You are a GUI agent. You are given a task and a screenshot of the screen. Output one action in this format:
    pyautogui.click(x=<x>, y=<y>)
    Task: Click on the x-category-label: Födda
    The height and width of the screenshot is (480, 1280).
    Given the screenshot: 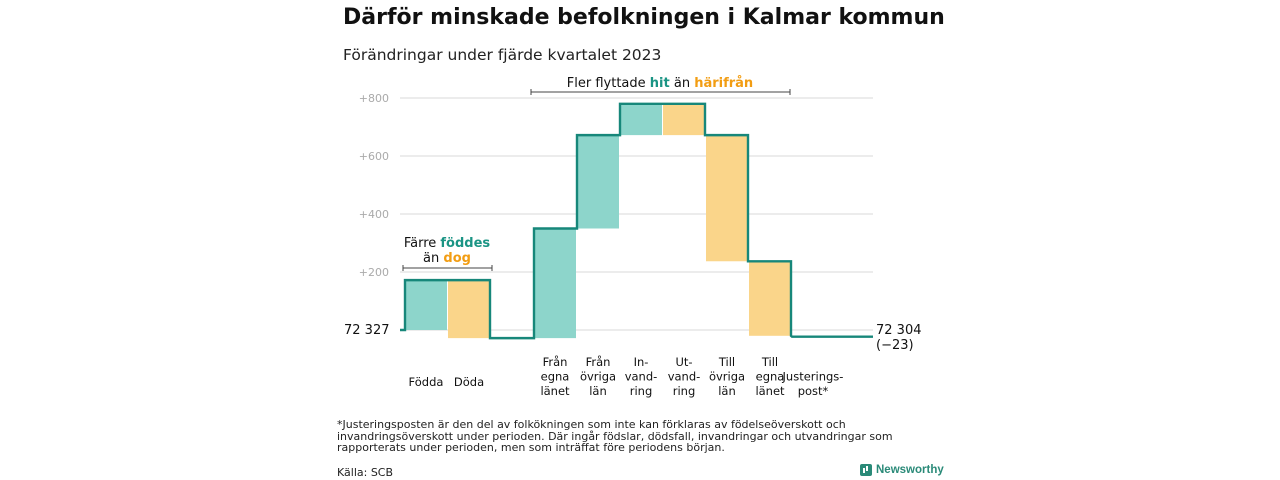 What is the action you would take?
    pyautogui.click(x=426, y=382)
    